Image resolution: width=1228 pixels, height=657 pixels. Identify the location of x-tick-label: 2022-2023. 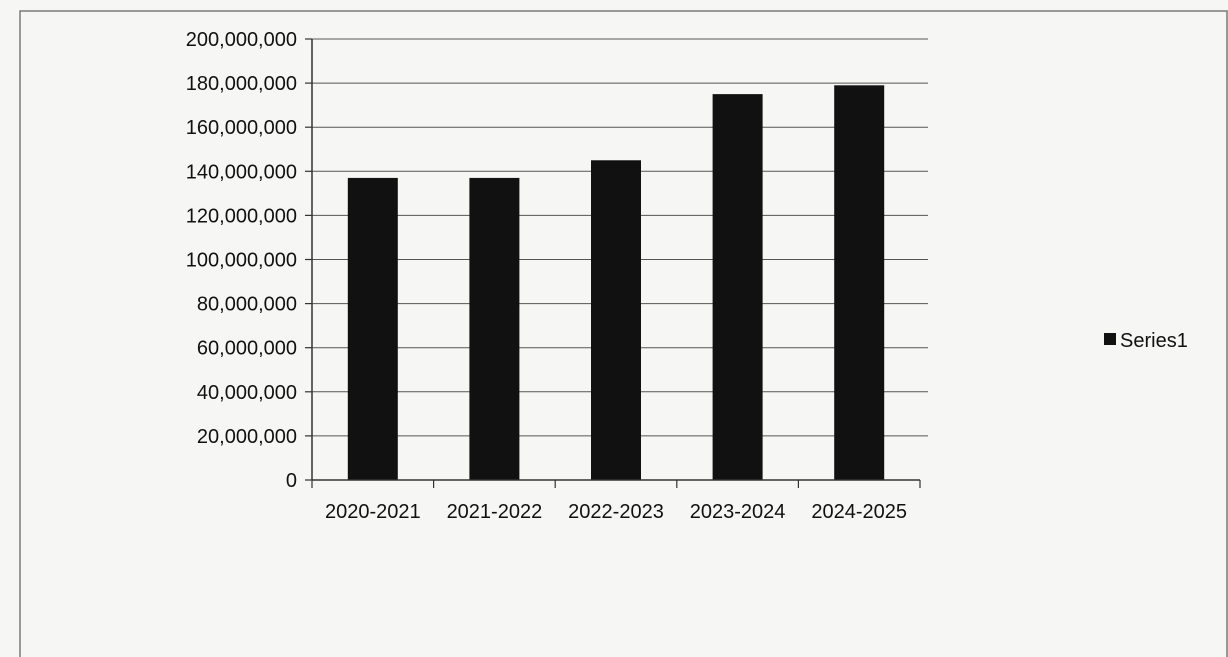
(616, 512).